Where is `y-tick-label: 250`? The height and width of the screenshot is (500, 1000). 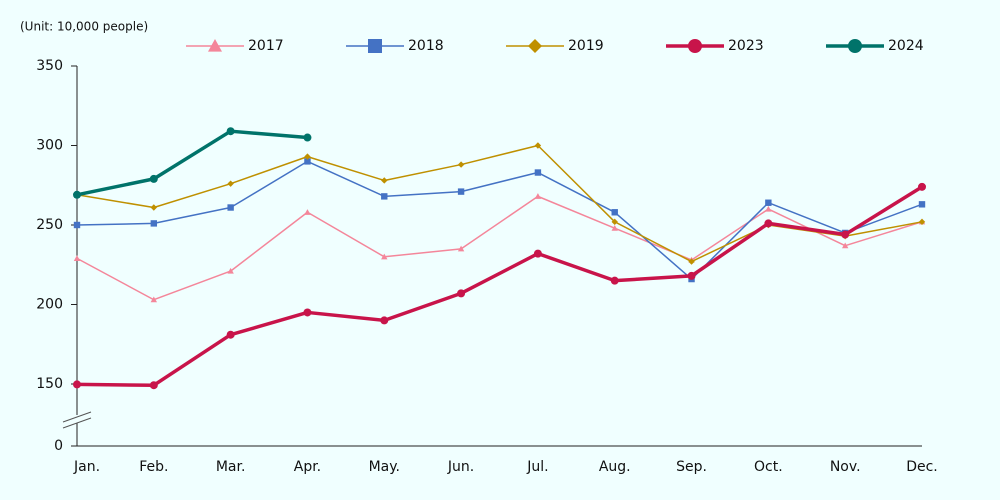 y-tick-label: 250 is located at coordinates (49, 225).